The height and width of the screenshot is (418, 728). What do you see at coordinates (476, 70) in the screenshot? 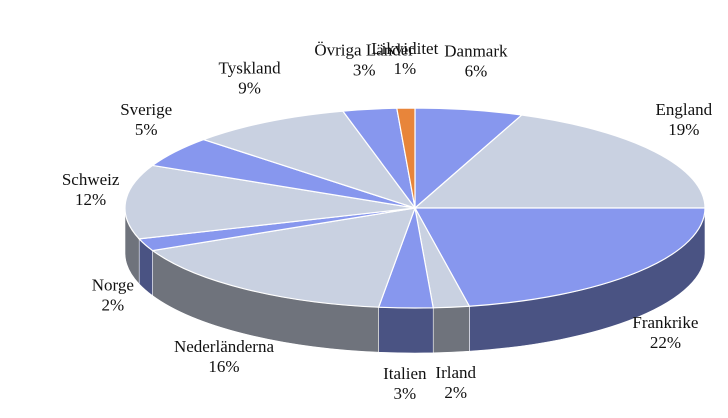
I see `slice-label-value: 6%` at bounding box center [476, 70].